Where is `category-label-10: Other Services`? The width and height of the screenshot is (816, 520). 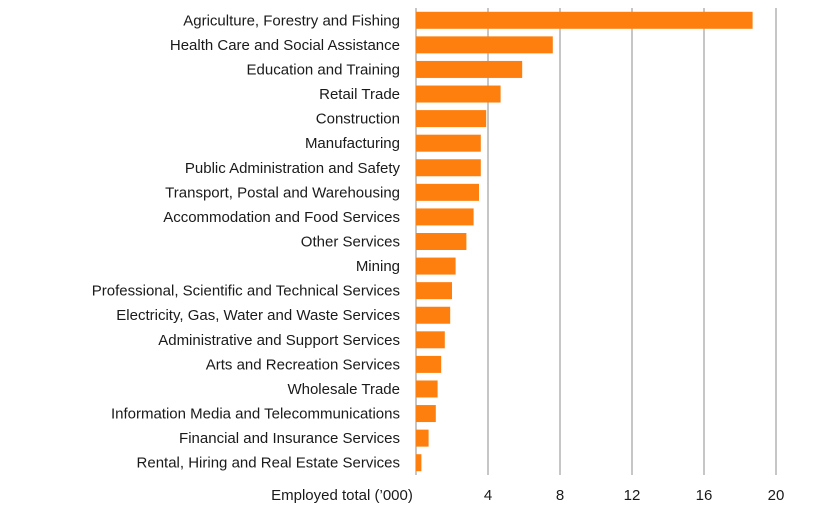
category-label-10: Other Services is located at coordinates (350, 242).